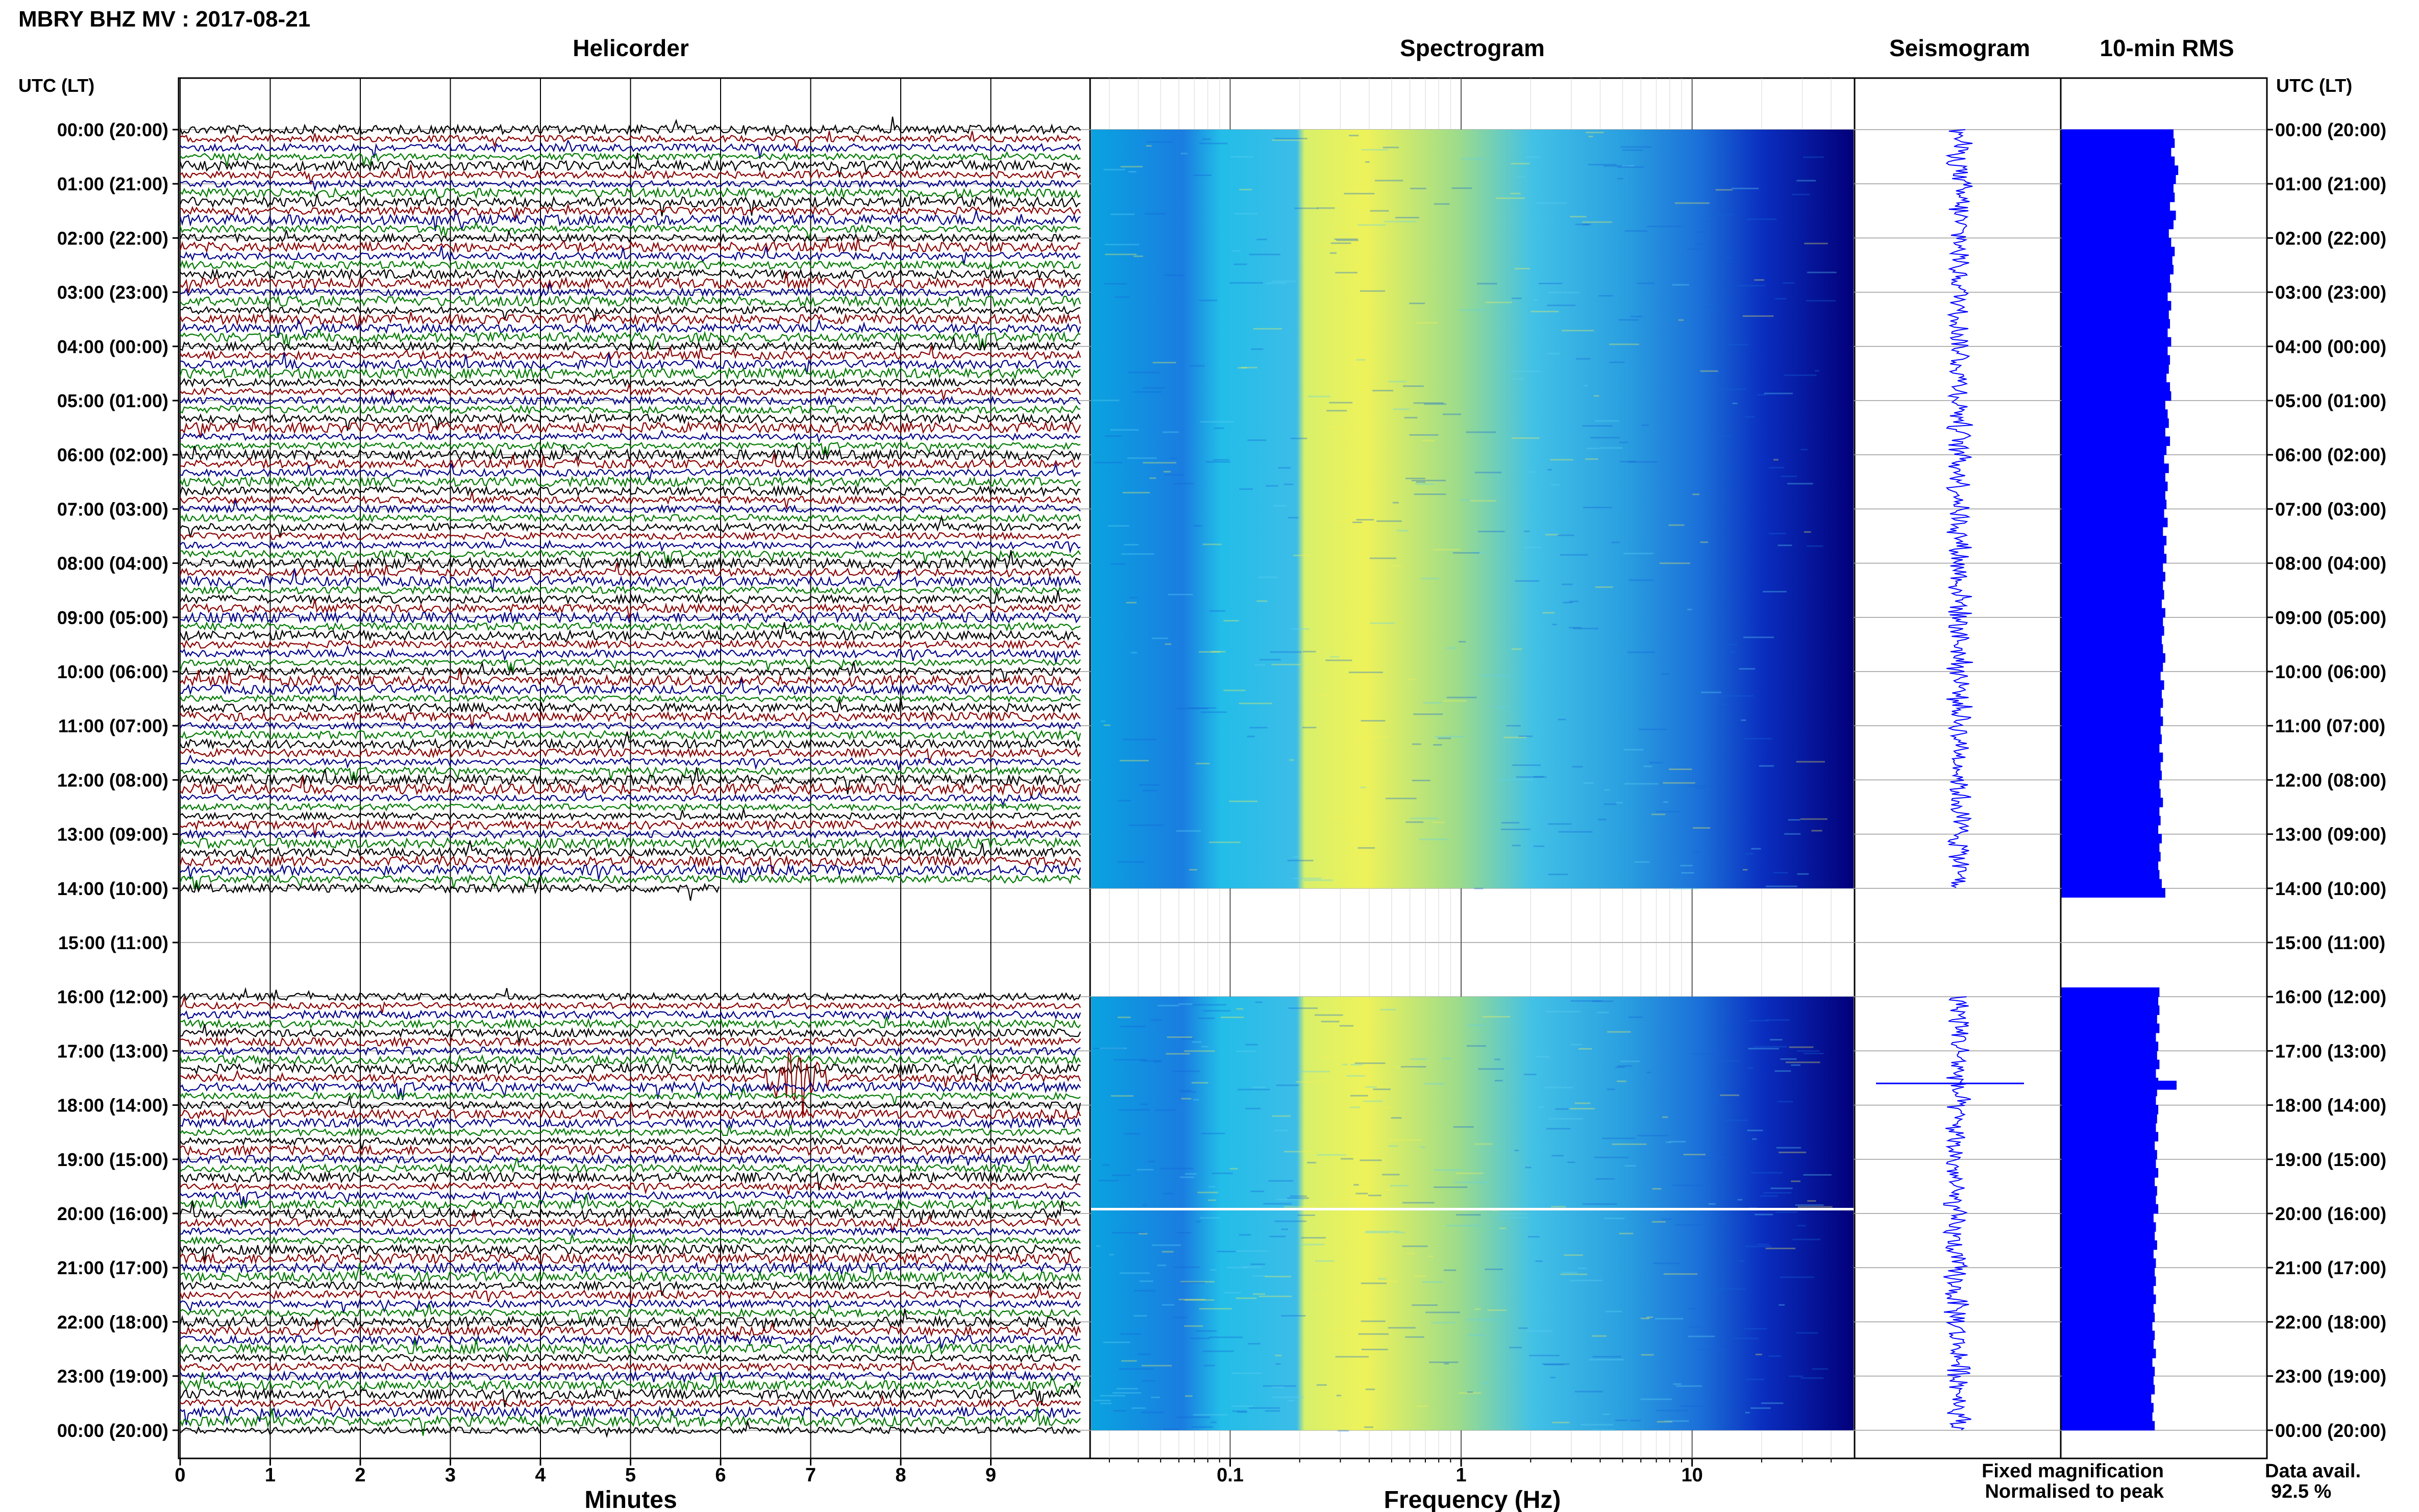 Image resolution: width=2419 pixels, height=1512 pixels. What do you see at coordinates (720, 1475) in the screenshot?
I see `minute-tick-label: 6` at bounding box center [720, 1475].